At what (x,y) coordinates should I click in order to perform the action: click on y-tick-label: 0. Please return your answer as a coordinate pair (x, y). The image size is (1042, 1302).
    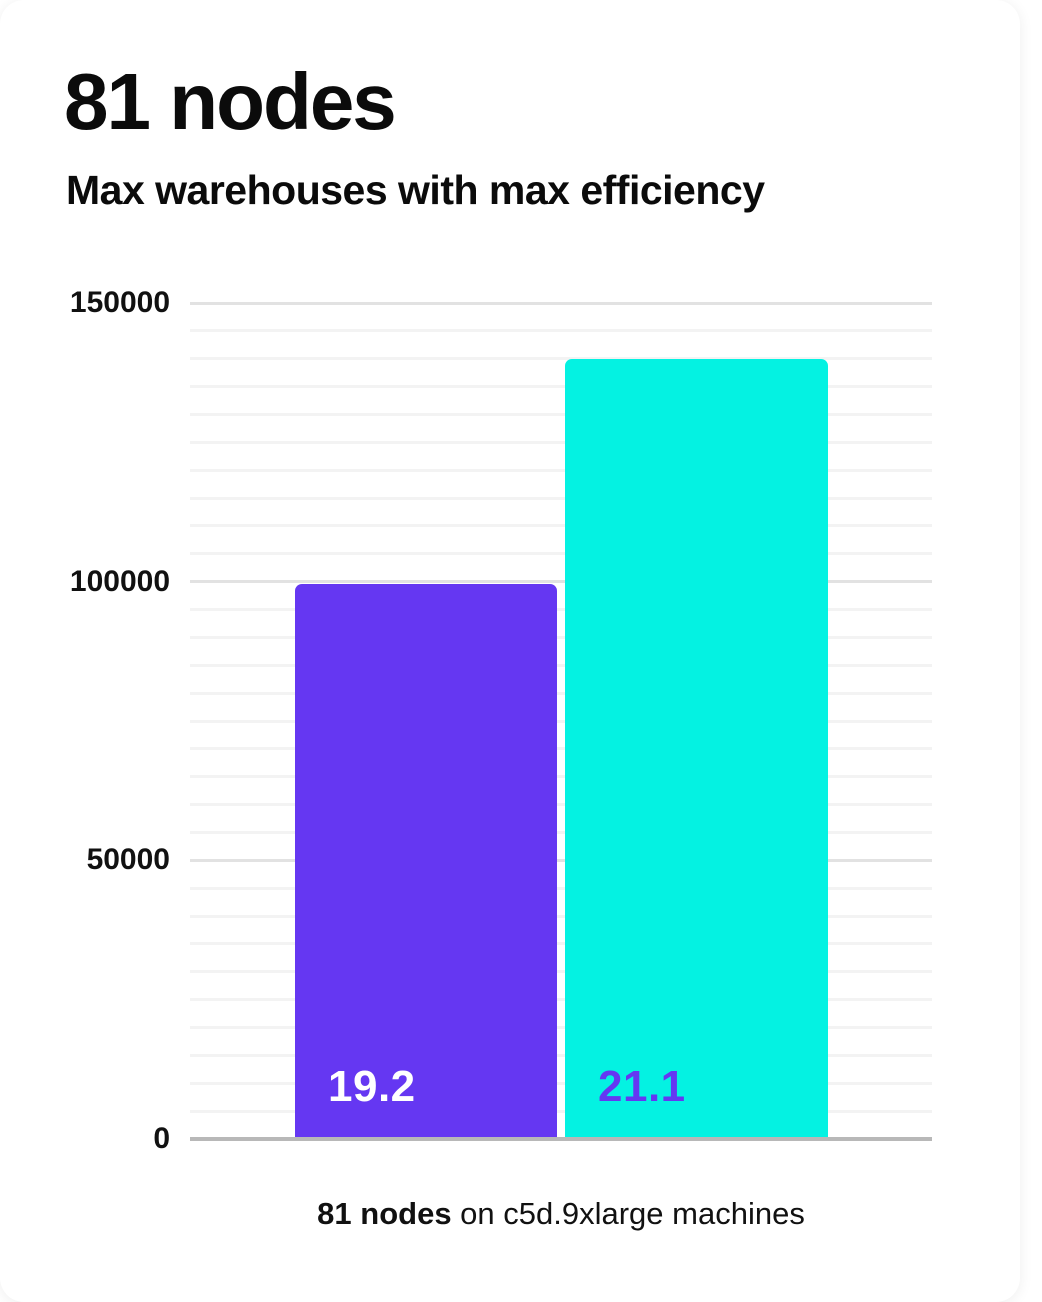
    Looking at the image, I should click on (161, 1138).